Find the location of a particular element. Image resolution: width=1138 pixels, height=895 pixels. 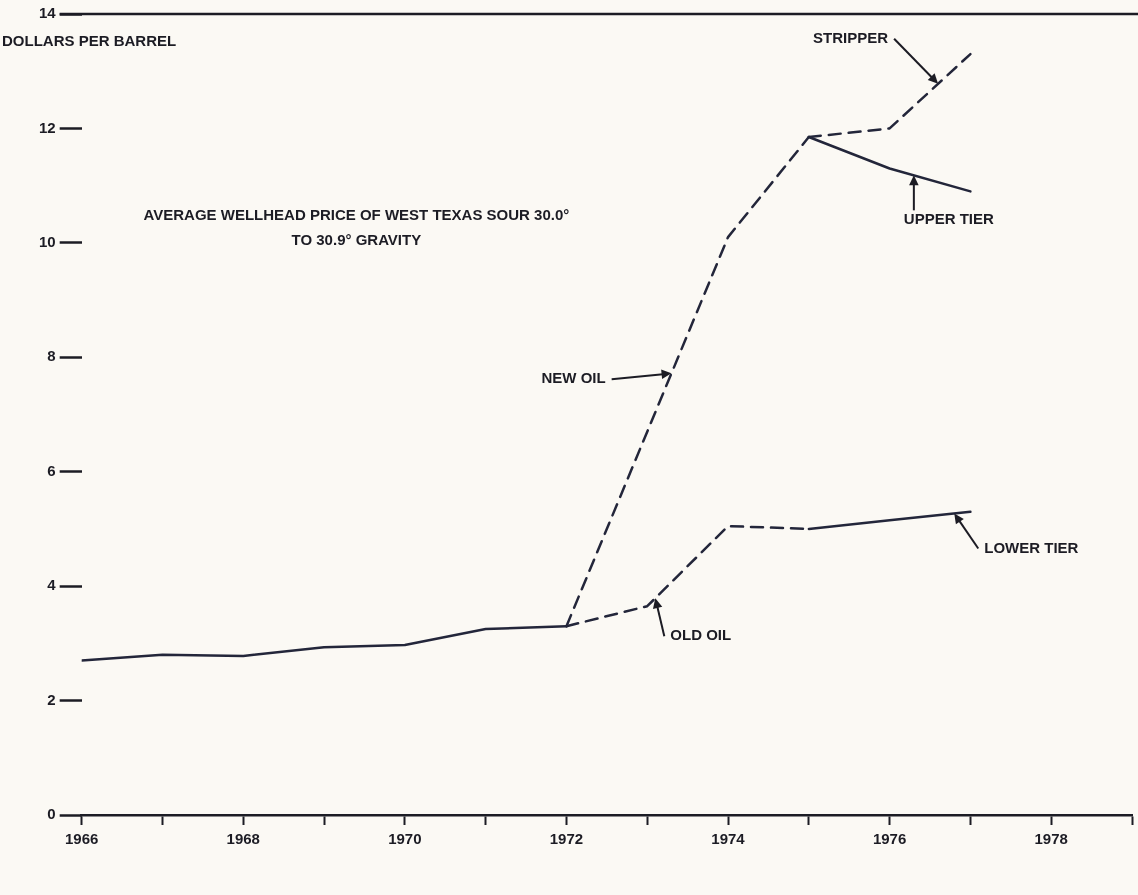

annotation: NEW OIL is located at coordinates (573, 378).